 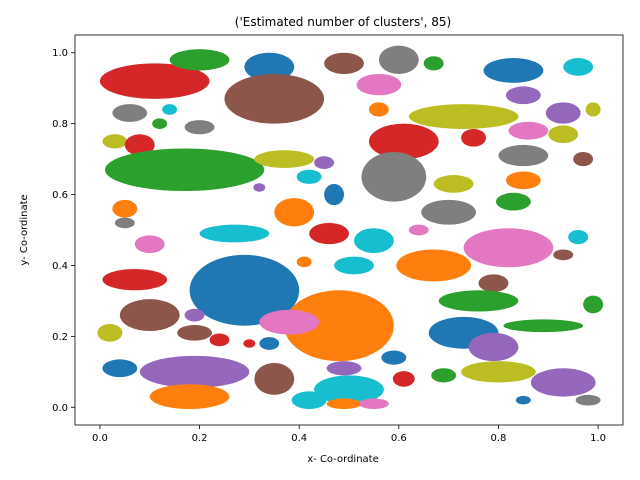 What do you see at coordinates (343, 22) in the screenshot?
I see `chart-title: ('Estimated number of clusters', 85)` at bounding box center [343, 22].